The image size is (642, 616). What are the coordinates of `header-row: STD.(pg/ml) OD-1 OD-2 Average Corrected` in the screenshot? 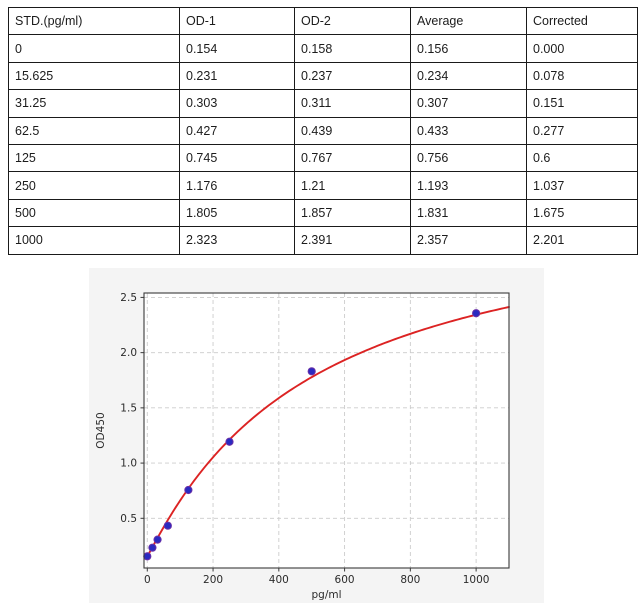 It's located at (323, 21).